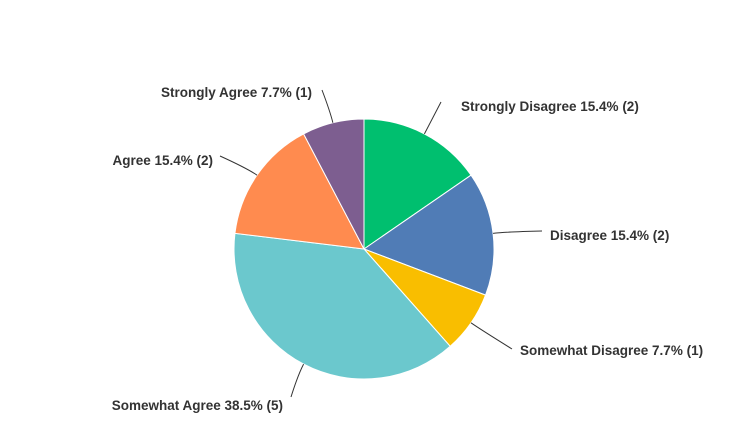  Describe the element at coordinates (417, 184) in the screenshot. I see `pie-slice-strongly-disagree` at that location.